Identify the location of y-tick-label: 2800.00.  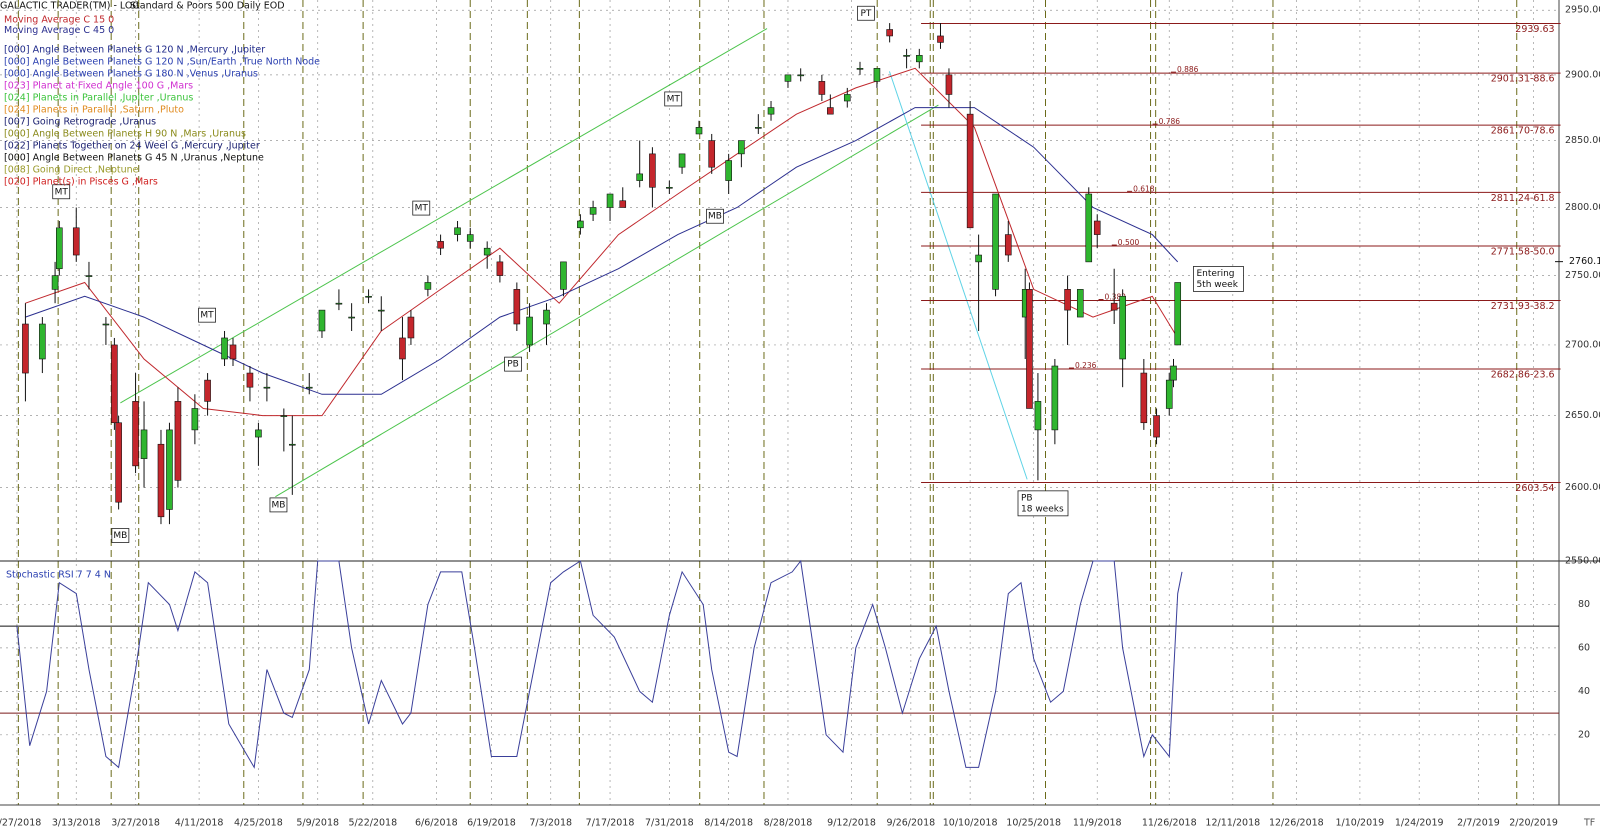
(1582, 207).